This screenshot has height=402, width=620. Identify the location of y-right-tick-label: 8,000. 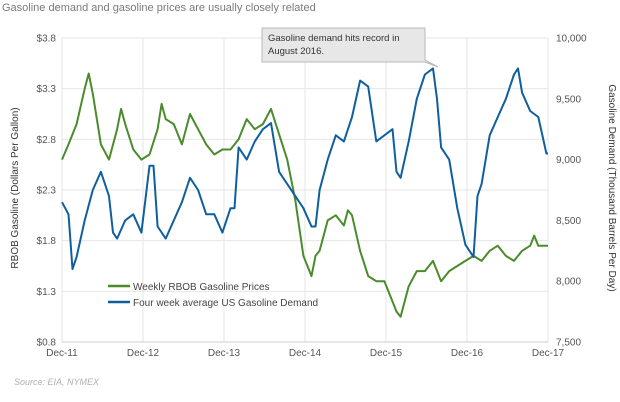
(568, 282).